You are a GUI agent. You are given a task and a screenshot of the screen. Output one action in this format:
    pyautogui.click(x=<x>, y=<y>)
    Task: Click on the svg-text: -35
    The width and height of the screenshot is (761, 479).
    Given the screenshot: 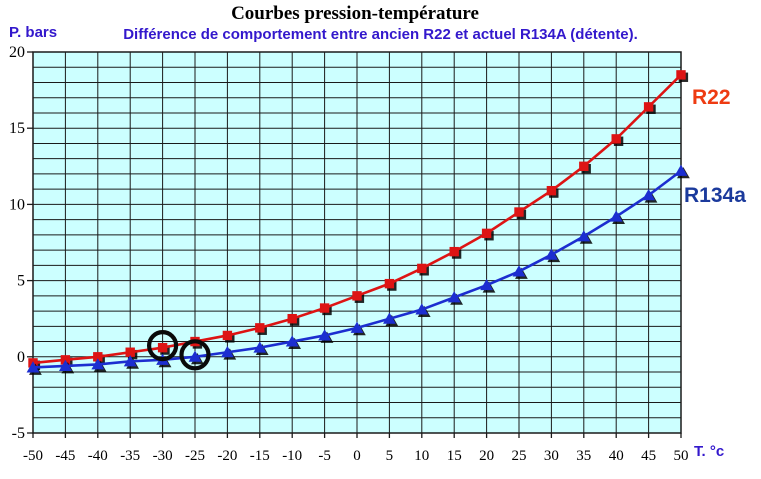 What is the action you would take?
    pyautogui.click(x=130, y=456)
    